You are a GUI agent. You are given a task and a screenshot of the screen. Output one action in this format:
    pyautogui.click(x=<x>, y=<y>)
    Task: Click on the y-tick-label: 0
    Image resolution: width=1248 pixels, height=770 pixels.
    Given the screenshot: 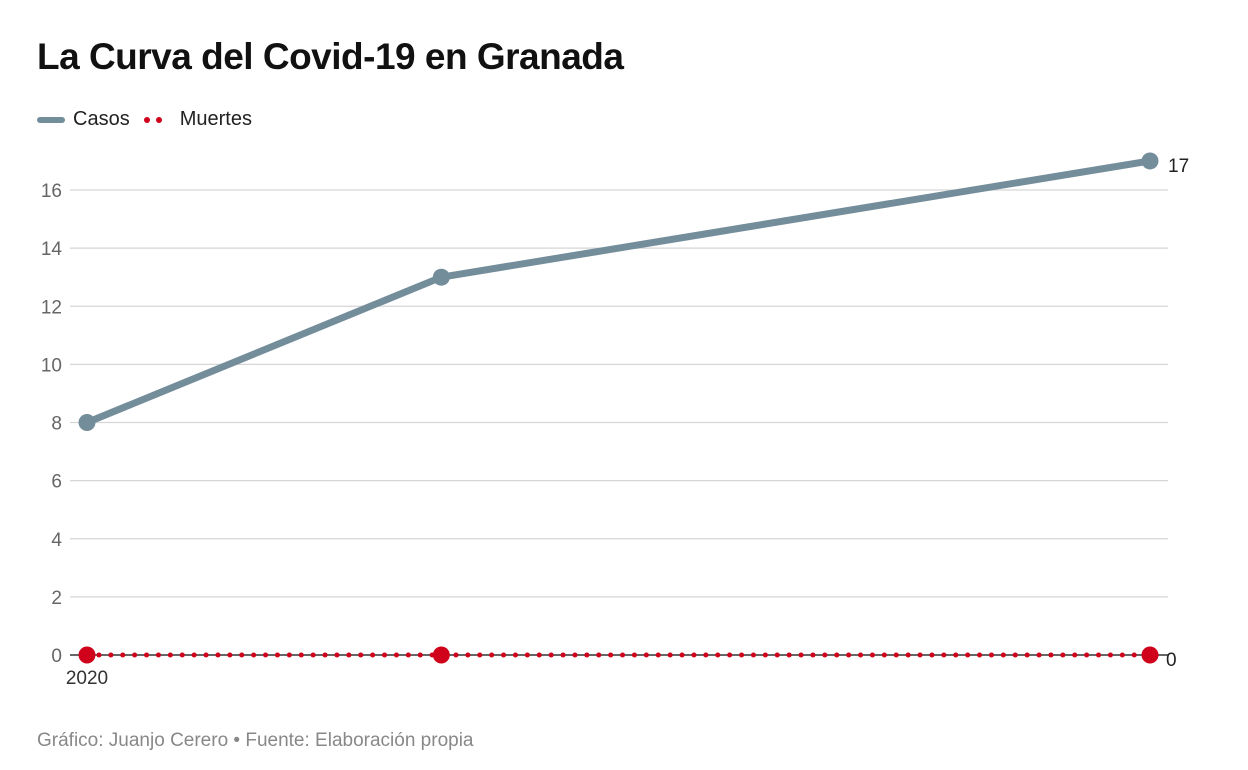 What is the action you would take?
    pyautogui.click(x=56, y=656)
    